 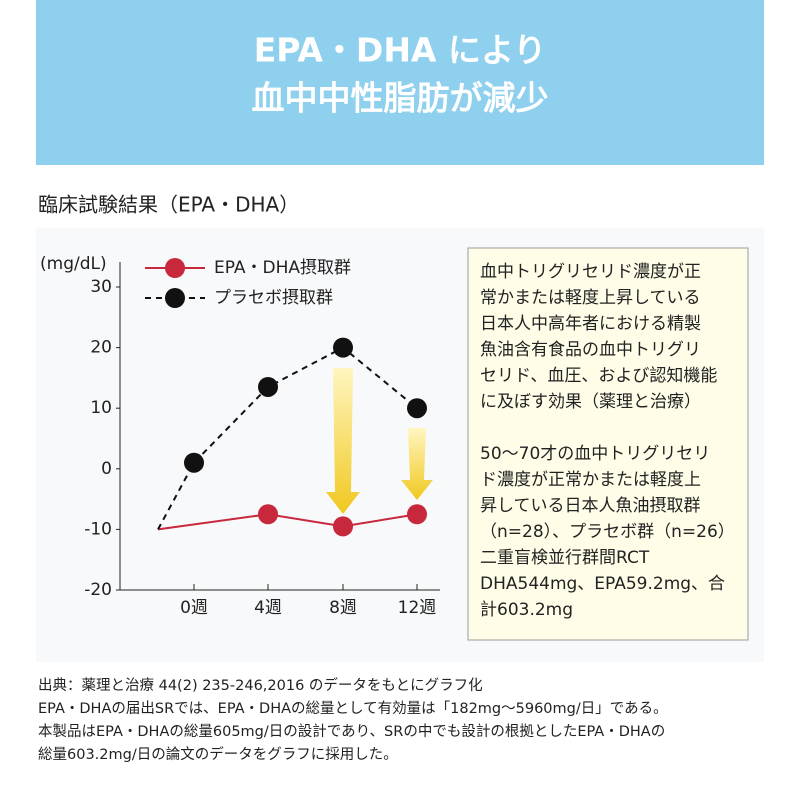 I want to click on y-tick-label: 0, so click(x=106, y=469).